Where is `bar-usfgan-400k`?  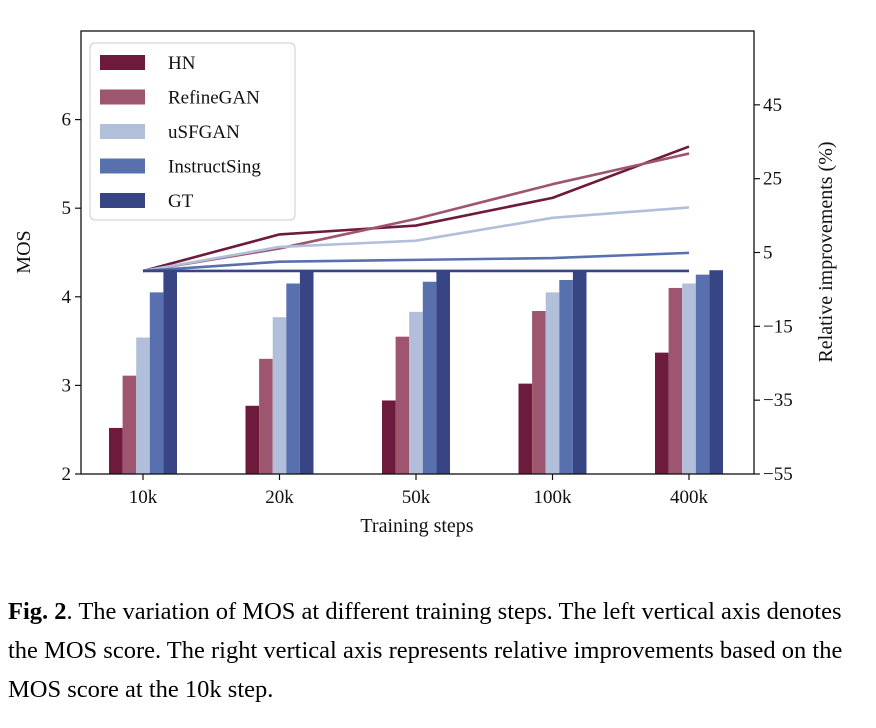
bar-usfgan-400k is located at coordinates (689, 378).